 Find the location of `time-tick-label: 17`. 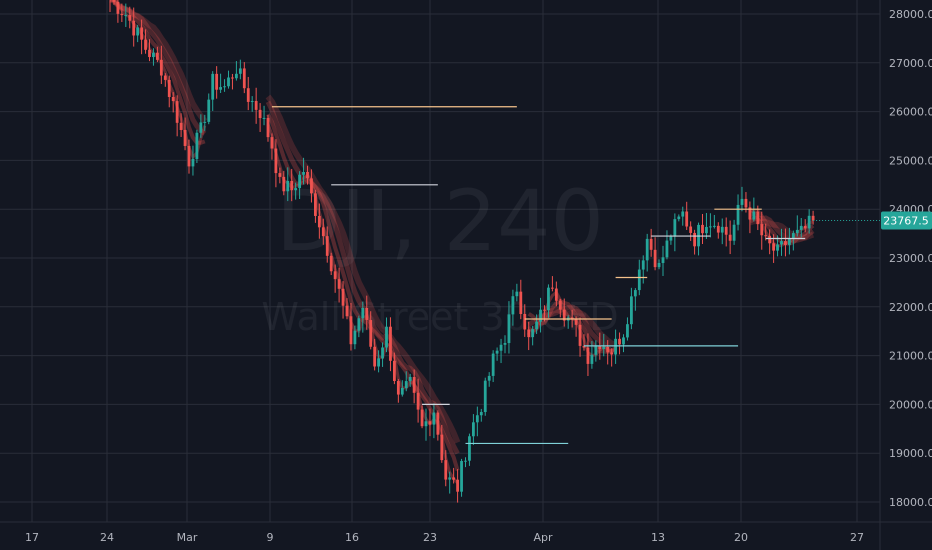

time-tick-label: 17 is located at coordinates (32, 537).